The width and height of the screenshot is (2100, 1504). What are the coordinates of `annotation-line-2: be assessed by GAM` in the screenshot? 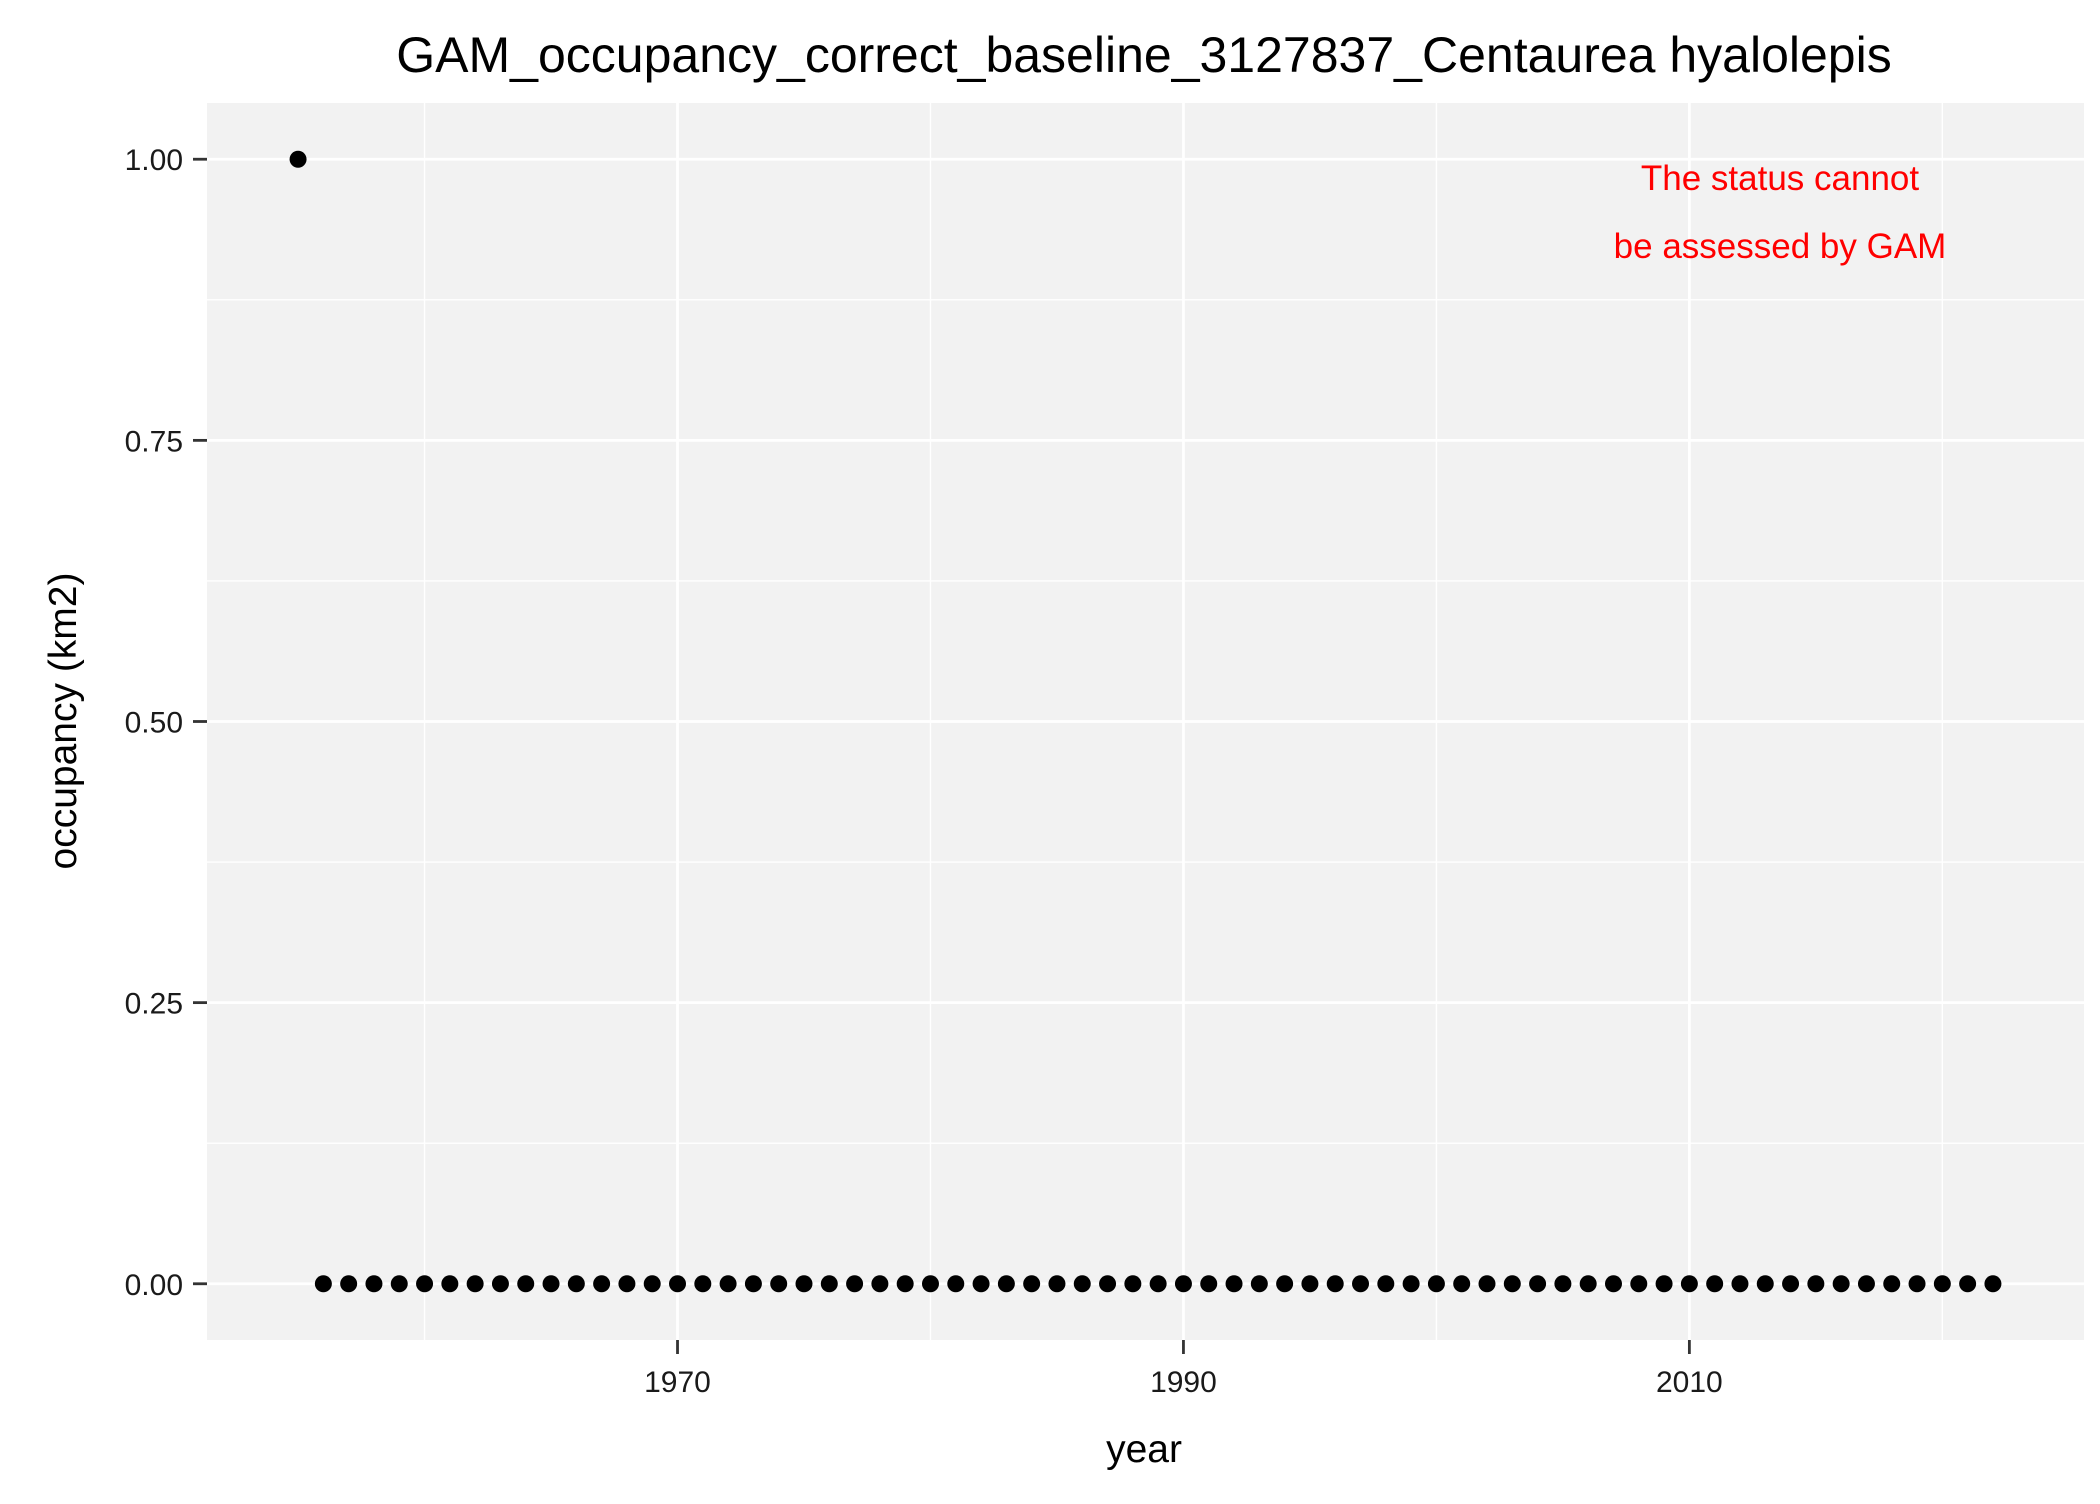 It's located at (1780, 246).